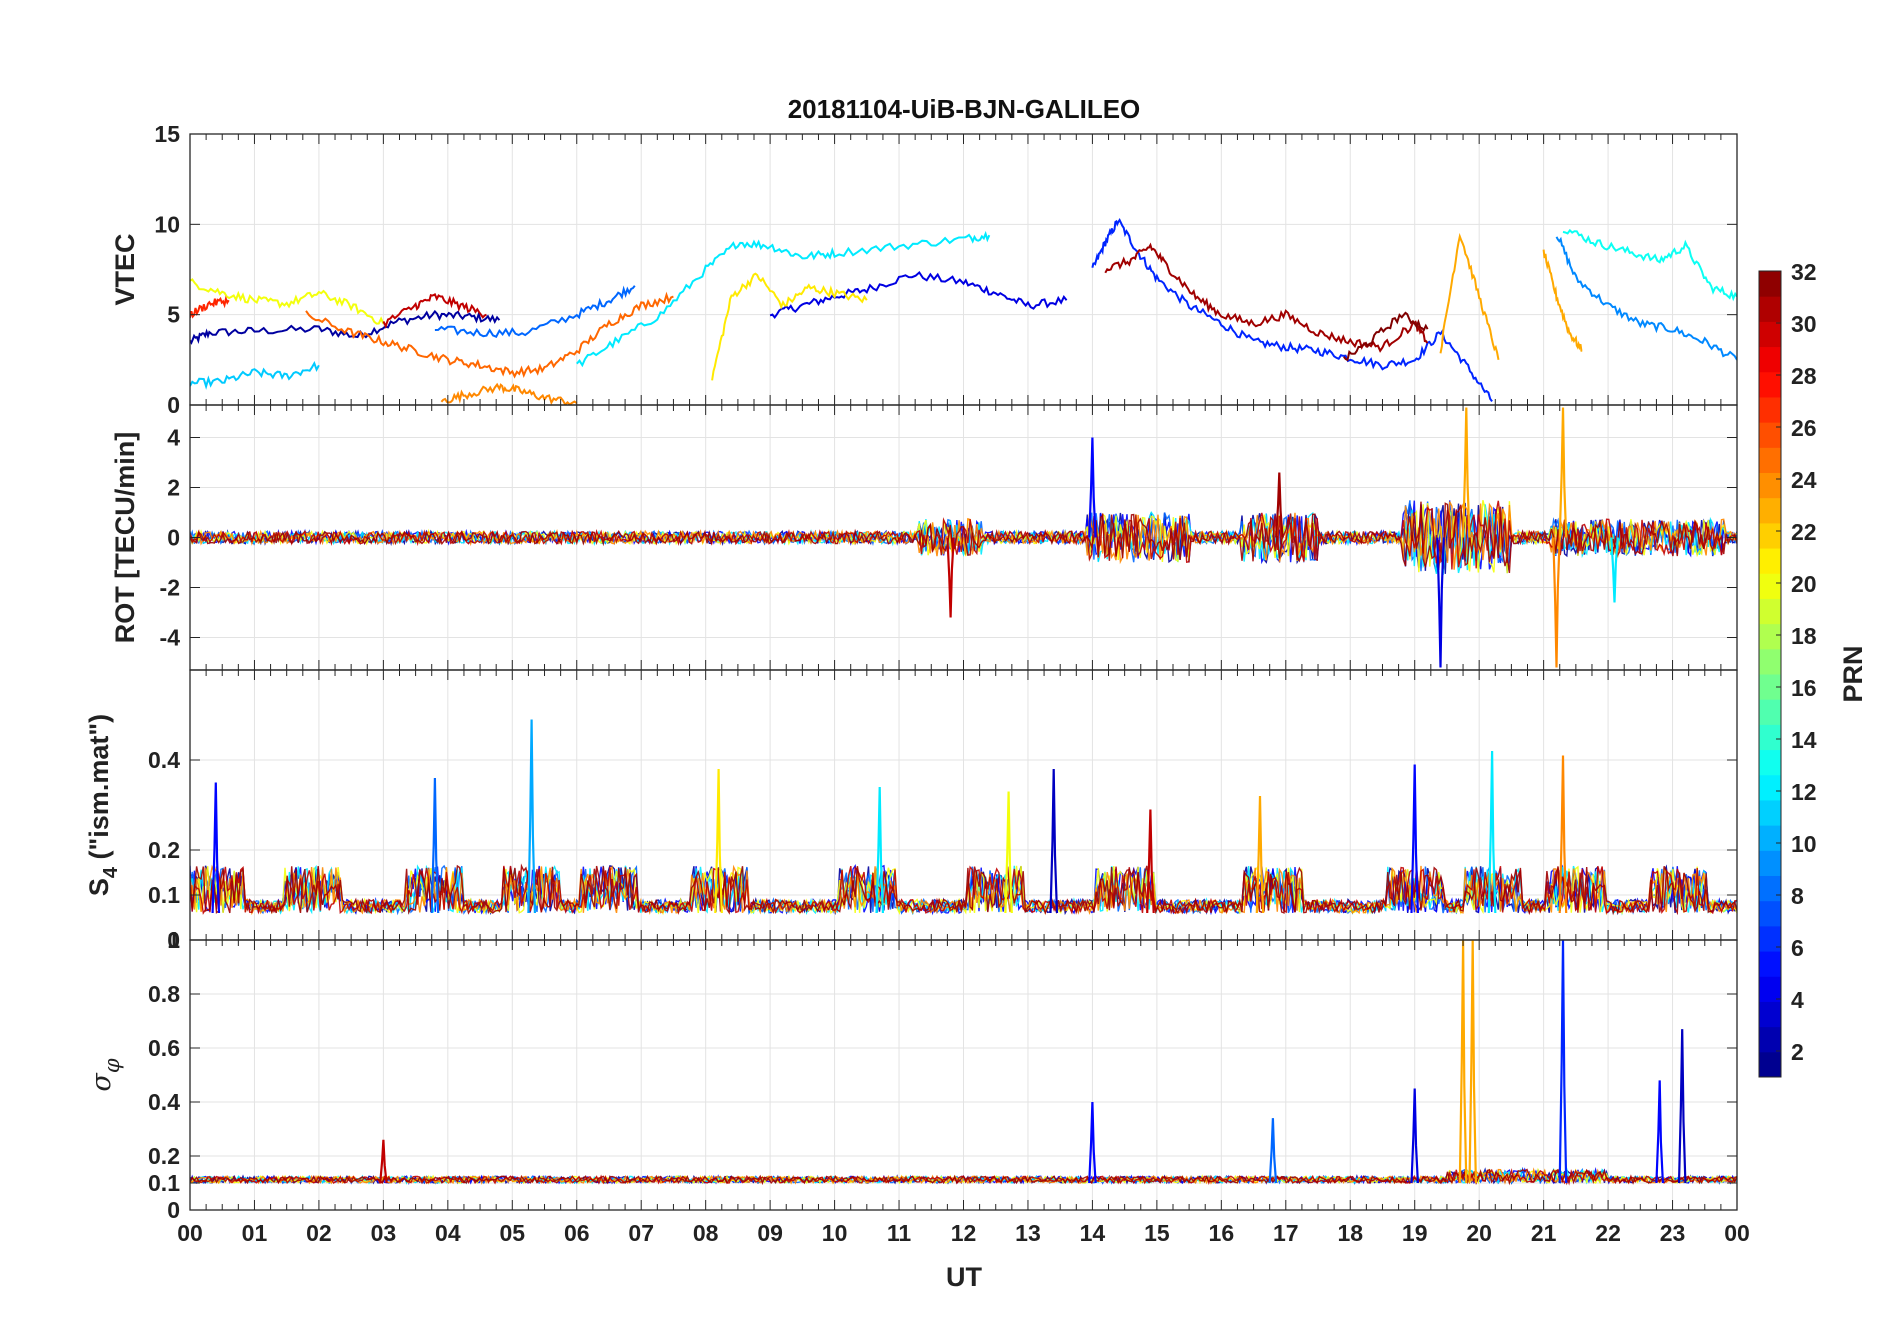 The width and height of the screenshot is (1902, 1330). I want to click on colorbar-tick-label: 28, so click(1804, 376).